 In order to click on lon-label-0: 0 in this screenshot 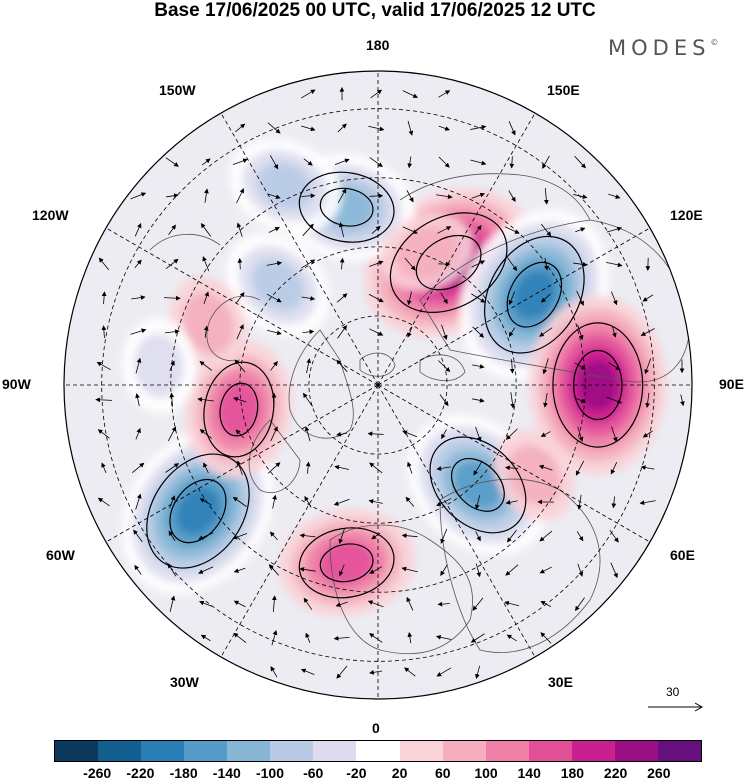, I will do `click(376, 728)`.